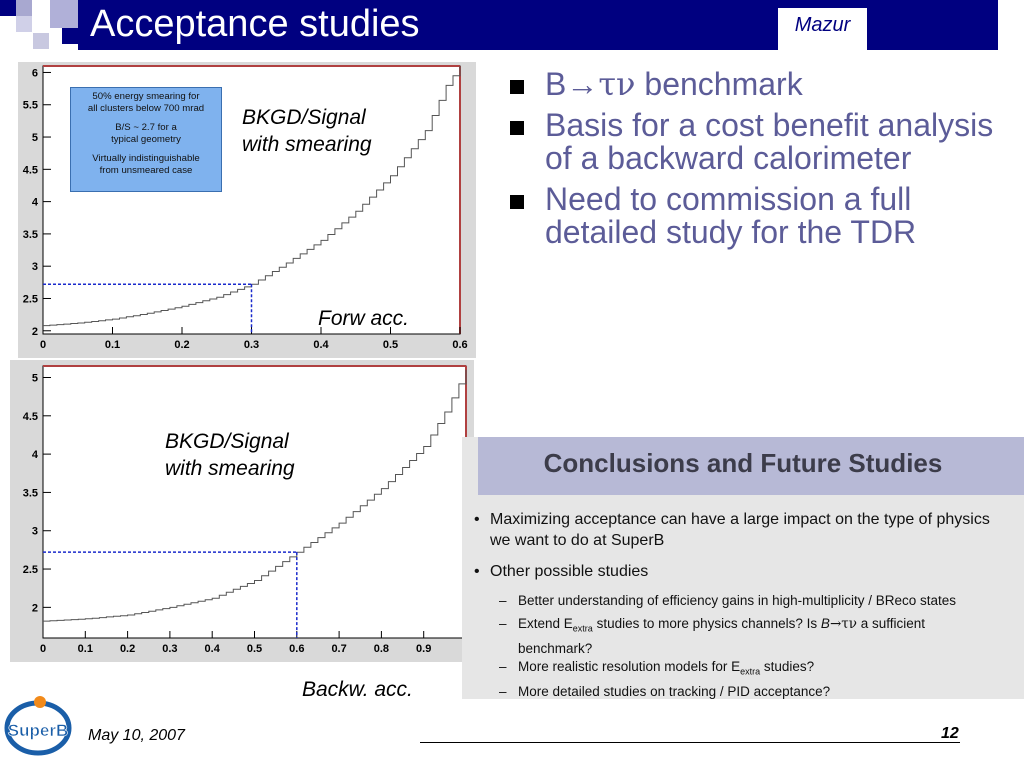 This screenshot has height=768, width=1024. Describe the element at coordinates (146, 170) in the screenshot. I see `info-box-line: from unsmeared case` at that location.